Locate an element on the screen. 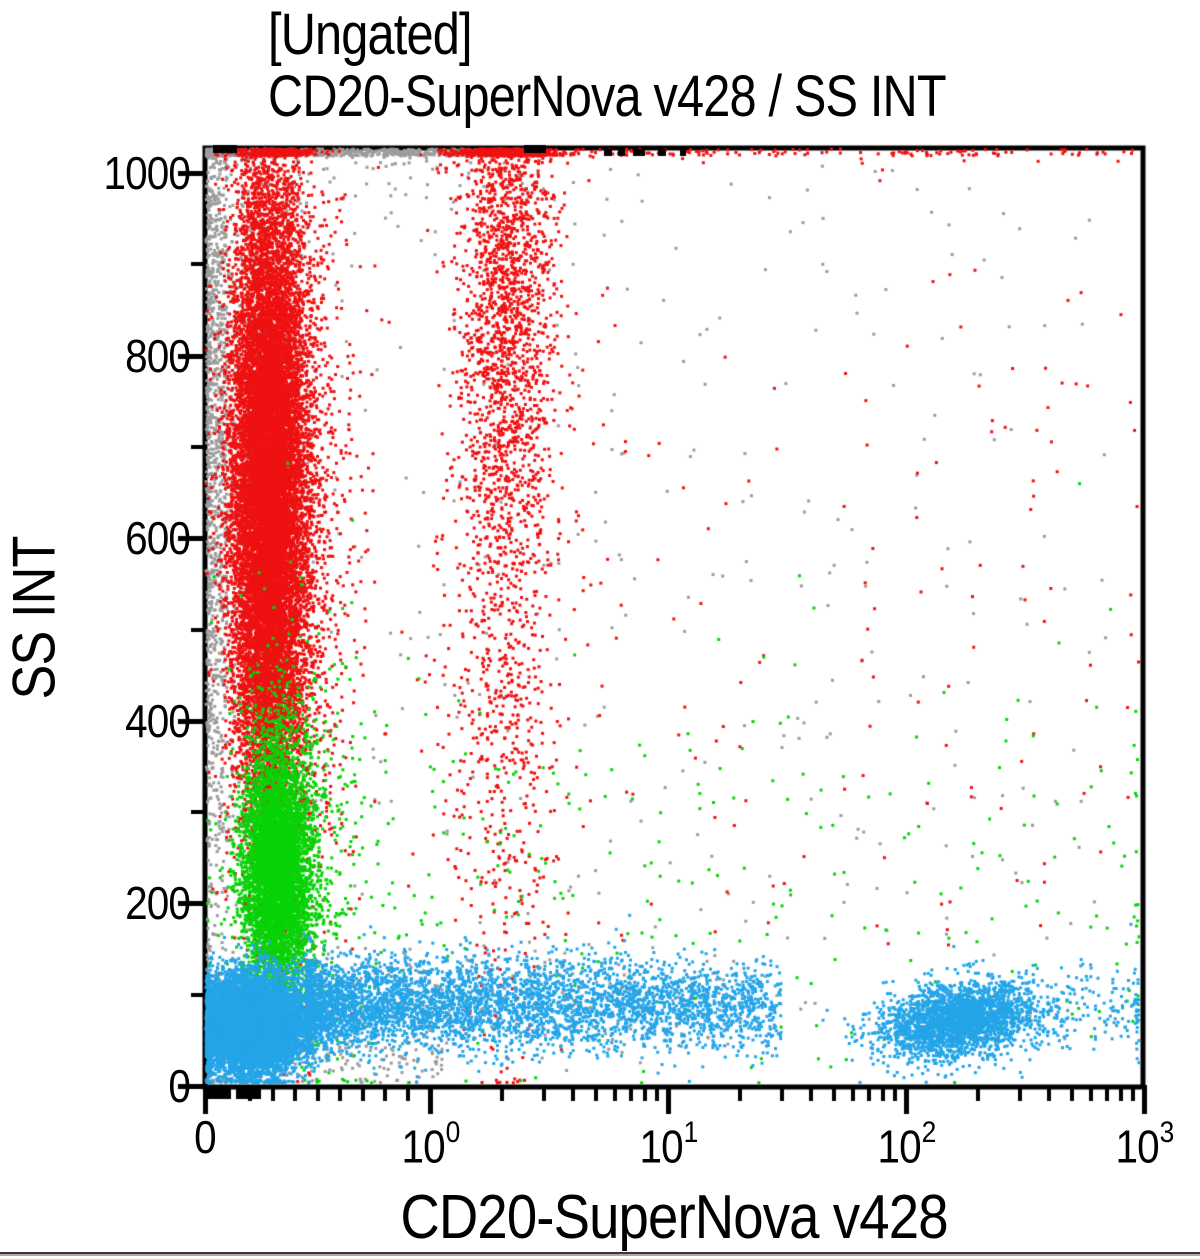 This screenshot has width=1200, height=1259. y-tick-label-600: 600 is located at coordinates (158, 538).